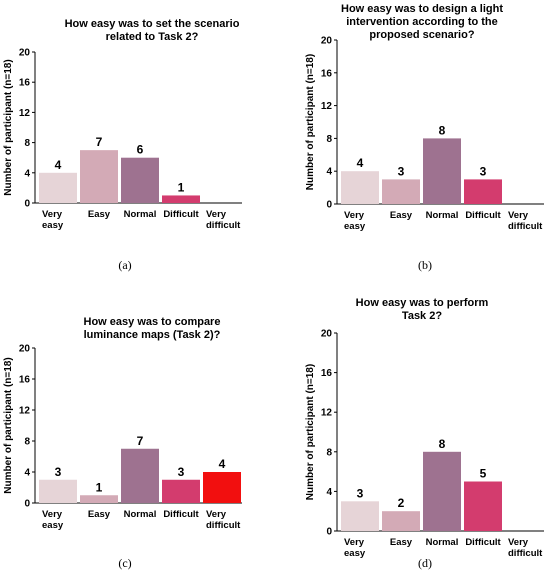 The image size is (550, 572). What do you see at coordinates (124, 563) in the screenshot?
I see `panel-caption: (c)` at bounding box center [124, 563].